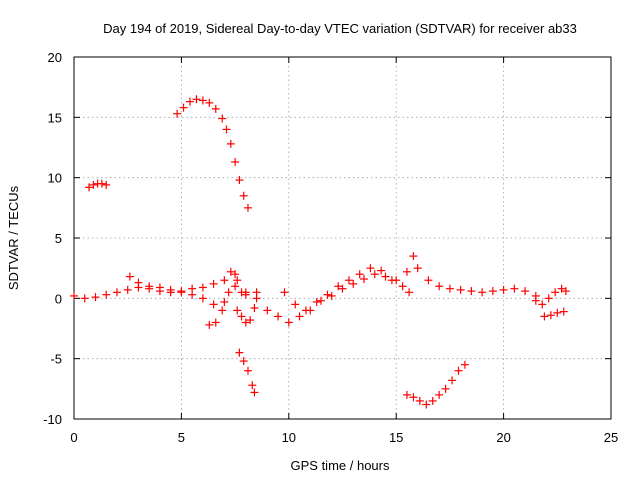  What do you see at coordinates (340, 465) in the screenshot?
I see `x-axis-label: GPS time / hours` at bounding box center [340, 465].